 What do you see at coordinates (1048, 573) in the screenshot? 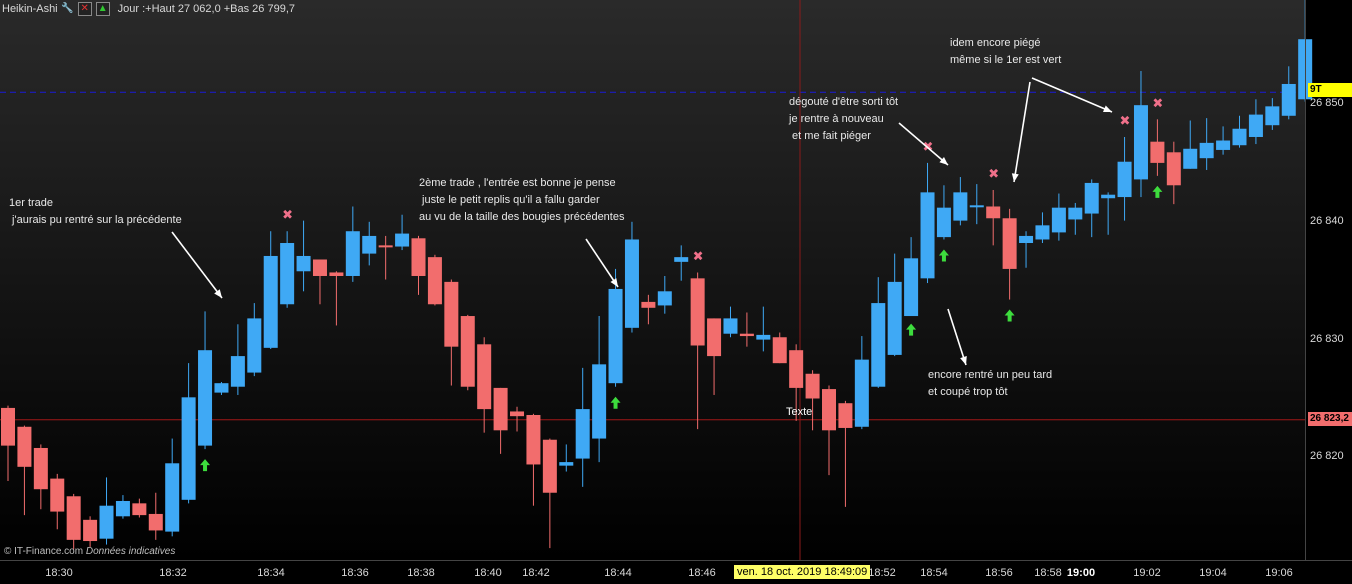
I see `x-tick-label: 18:58` at bounding box center [1048, 573].